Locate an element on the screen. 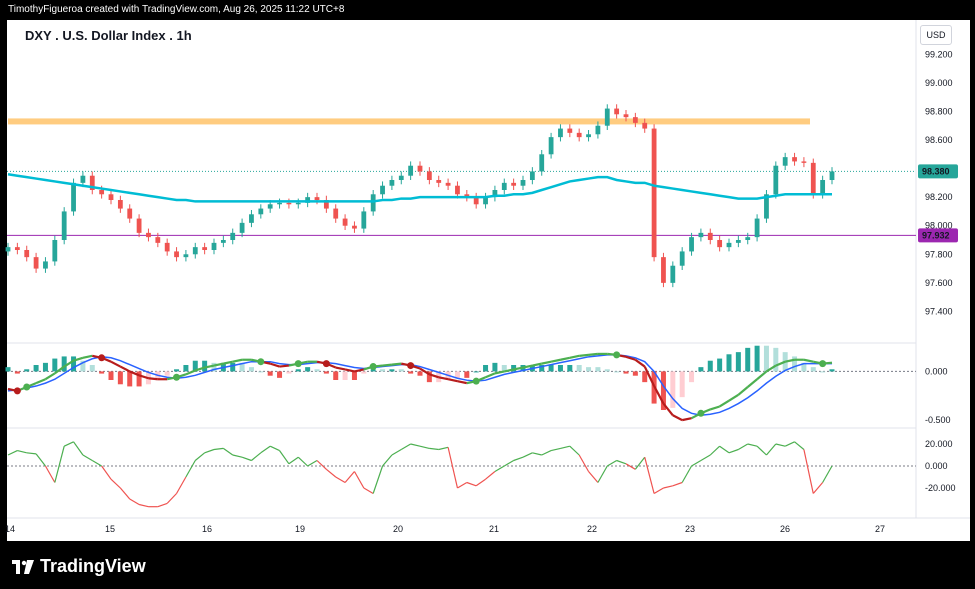  currency-button: USD is located at coordinates (936, 35).